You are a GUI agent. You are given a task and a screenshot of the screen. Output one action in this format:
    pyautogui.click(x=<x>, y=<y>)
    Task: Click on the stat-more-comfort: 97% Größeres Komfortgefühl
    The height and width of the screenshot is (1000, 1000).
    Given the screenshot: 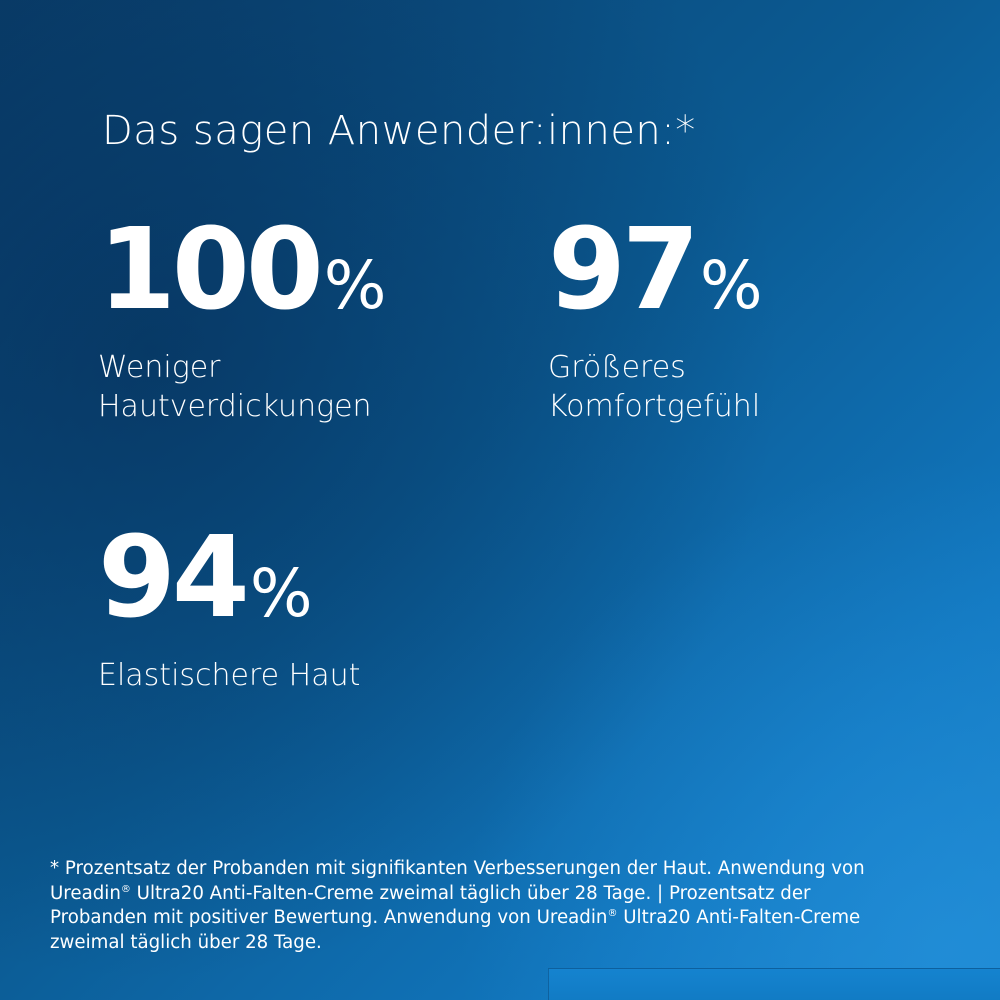 What is the action you would take?
    pyautogui.click(x=655, y=320)
    